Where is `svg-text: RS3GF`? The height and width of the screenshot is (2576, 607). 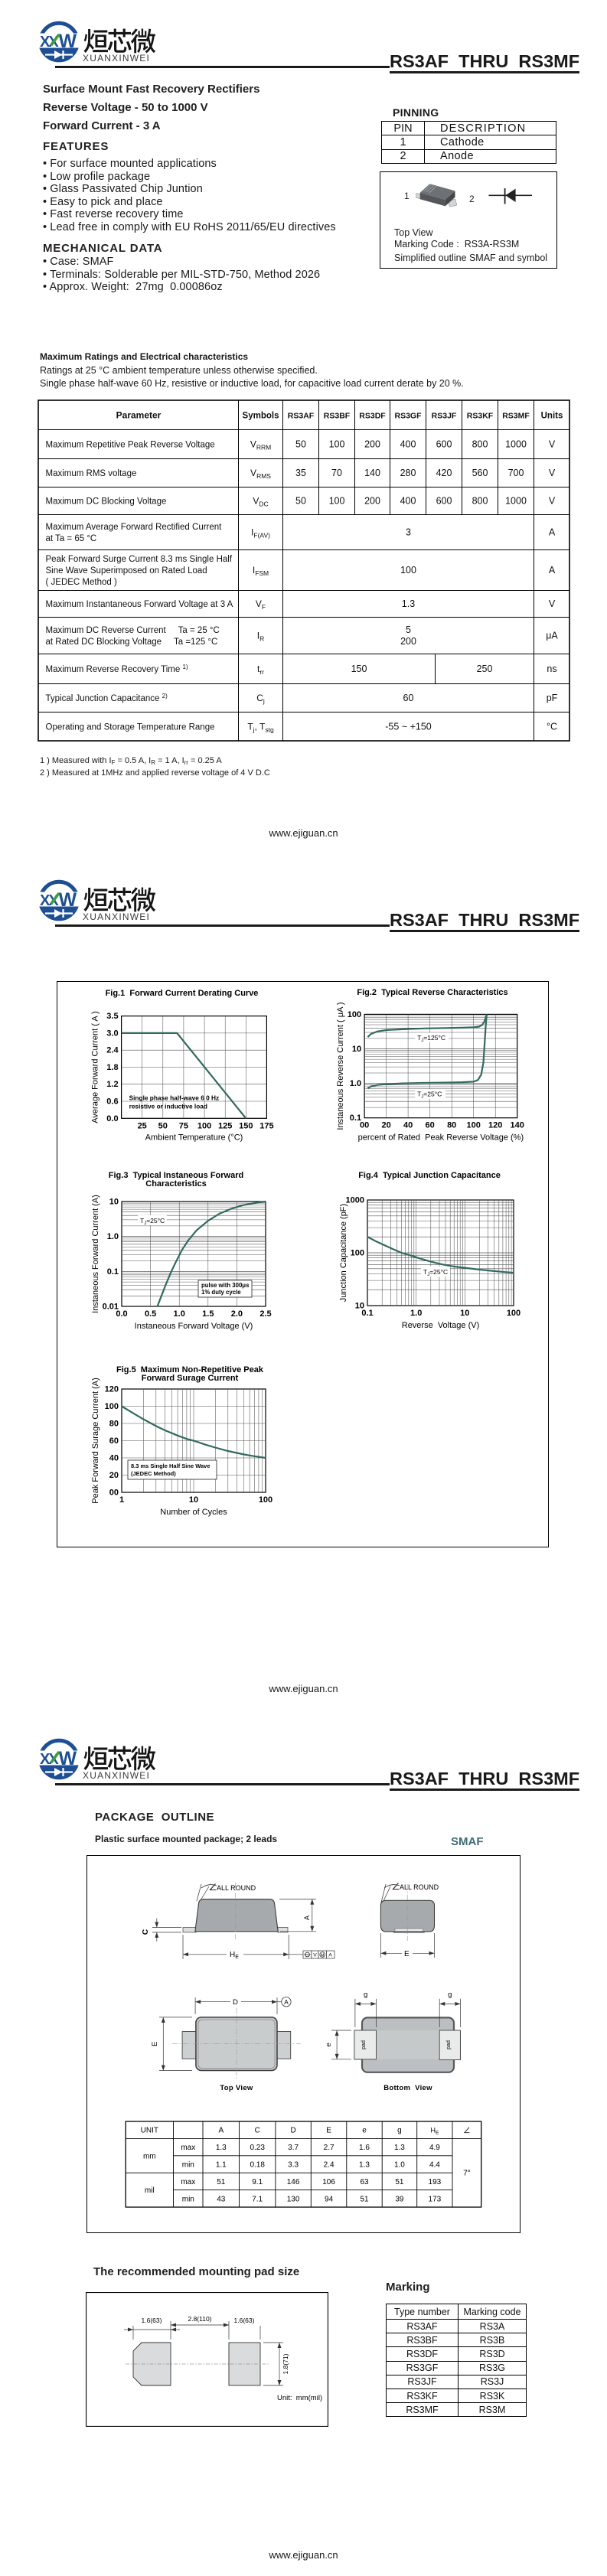 svg-text: RS3GF is located at coordinates (408, 416).